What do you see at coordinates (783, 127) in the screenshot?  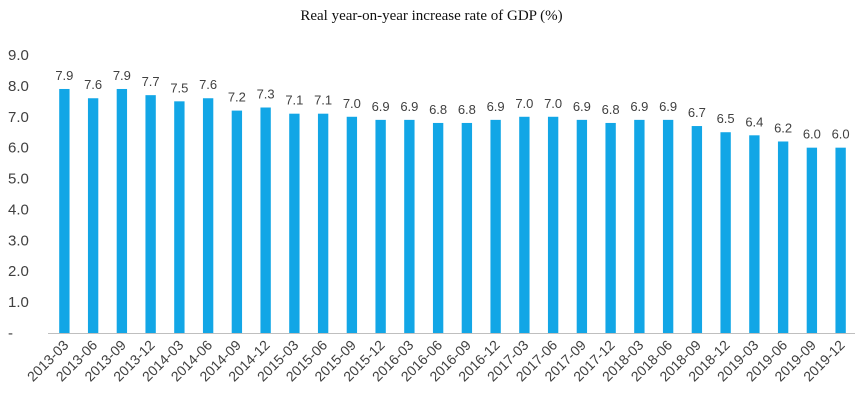 I see `data-label: 6.2` at bounding box center [783, 127].